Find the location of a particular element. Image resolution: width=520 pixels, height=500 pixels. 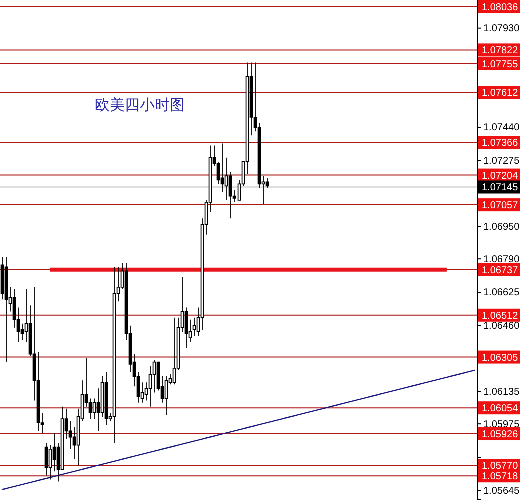

ref-line-label: 1.06305 is located at coordinates (500, 358).